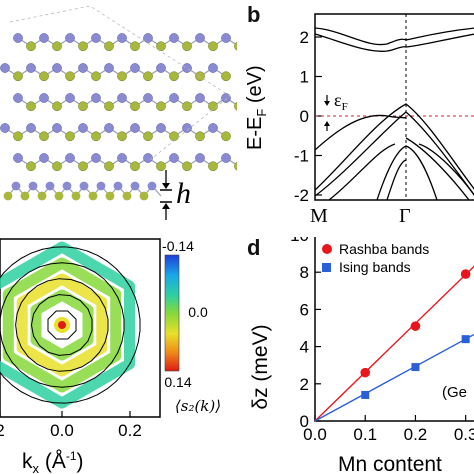 Image resolution: width=474 pixels, height=474 pixels. What do you see at coordinates (198, 312) in the screenshot?
I see `colorbar-tick-mid: 0.0` at bounding box center [198, 312].